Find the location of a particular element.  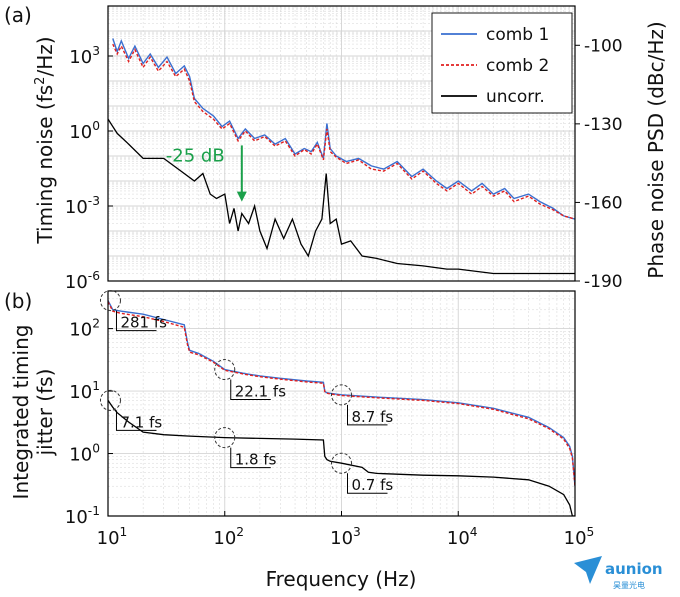

jitter-annotation: 8.7 fs is located at coordinates (373, 417).